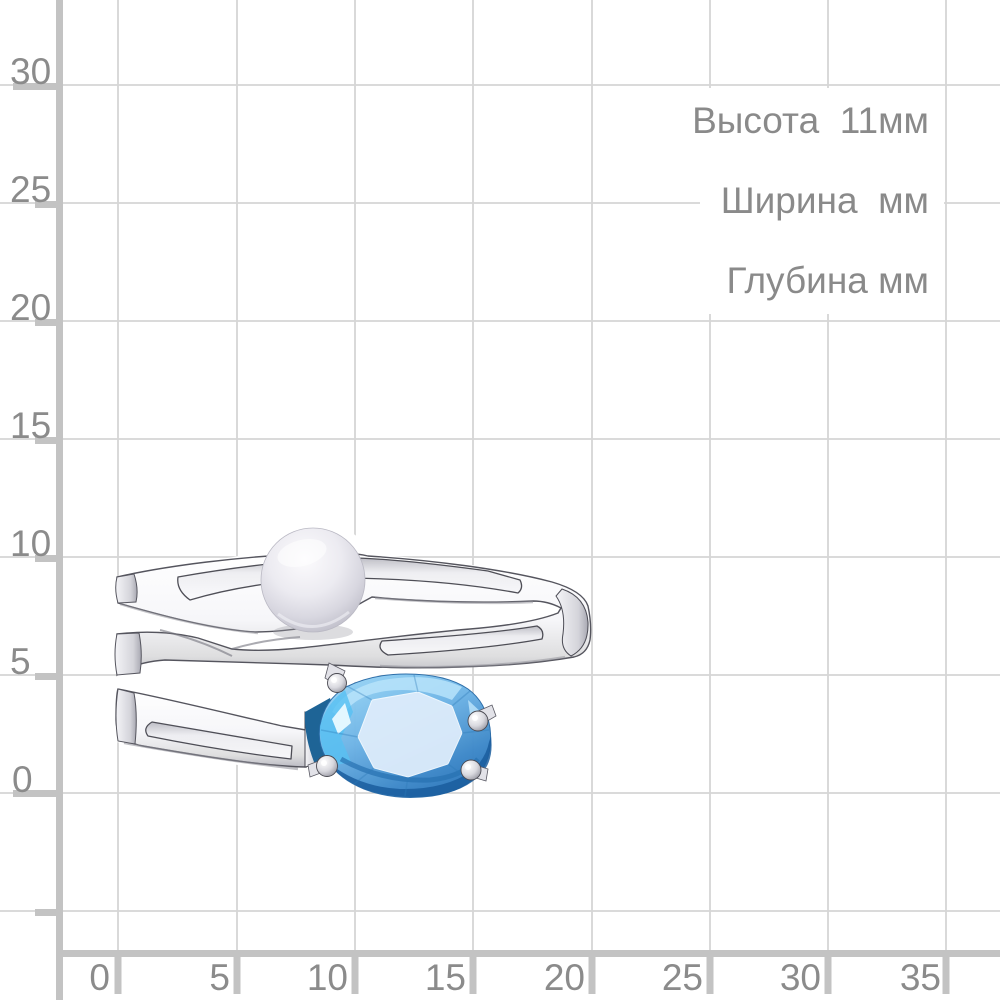 This screenshot has width=1000, height=1000. I want to click on x-label-0: 0, so click(99, 977).